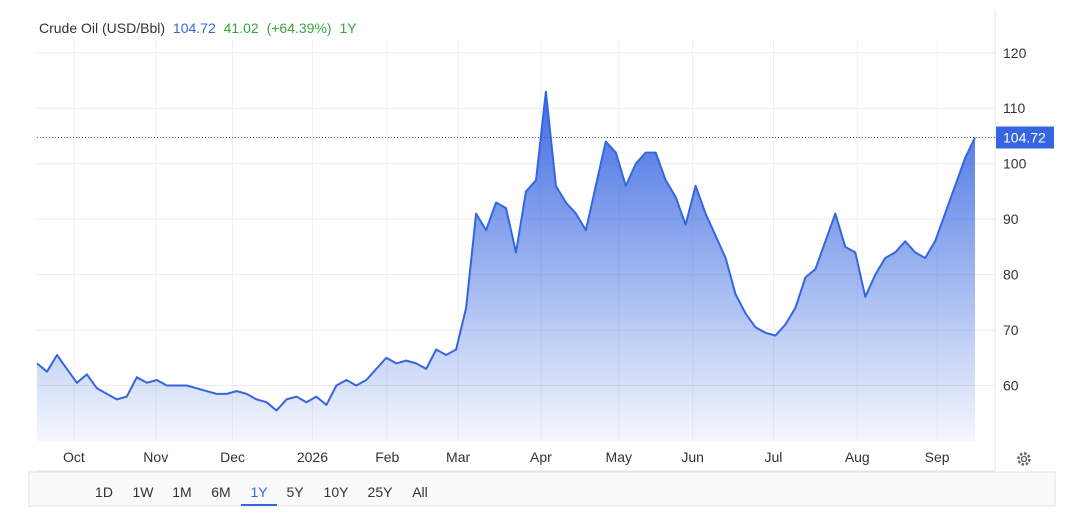  I want to click on x-tick-label: Dec, so click(232, 457).